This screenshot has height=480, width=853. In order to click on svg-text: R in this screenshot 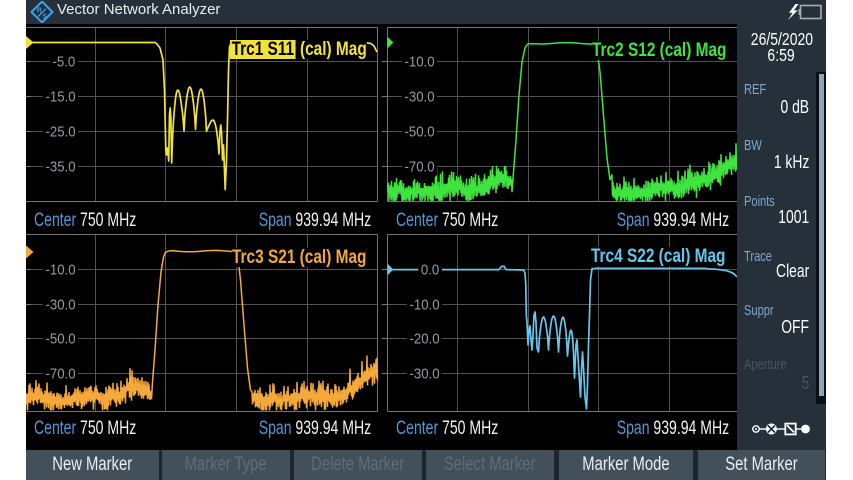, I will do `click(39, 11)`.